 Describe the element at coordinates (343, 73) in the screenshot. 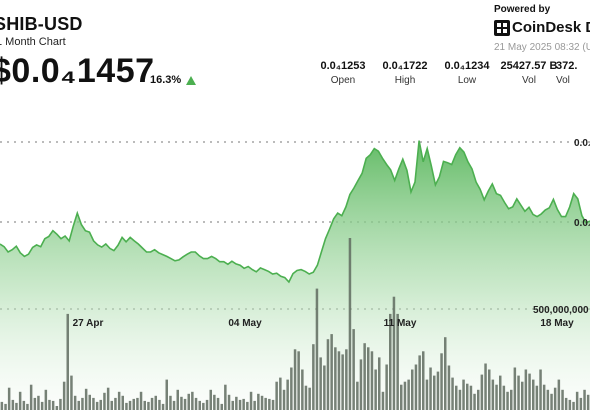

I see `stat-open: 0.0₄1253 Open` at that location.